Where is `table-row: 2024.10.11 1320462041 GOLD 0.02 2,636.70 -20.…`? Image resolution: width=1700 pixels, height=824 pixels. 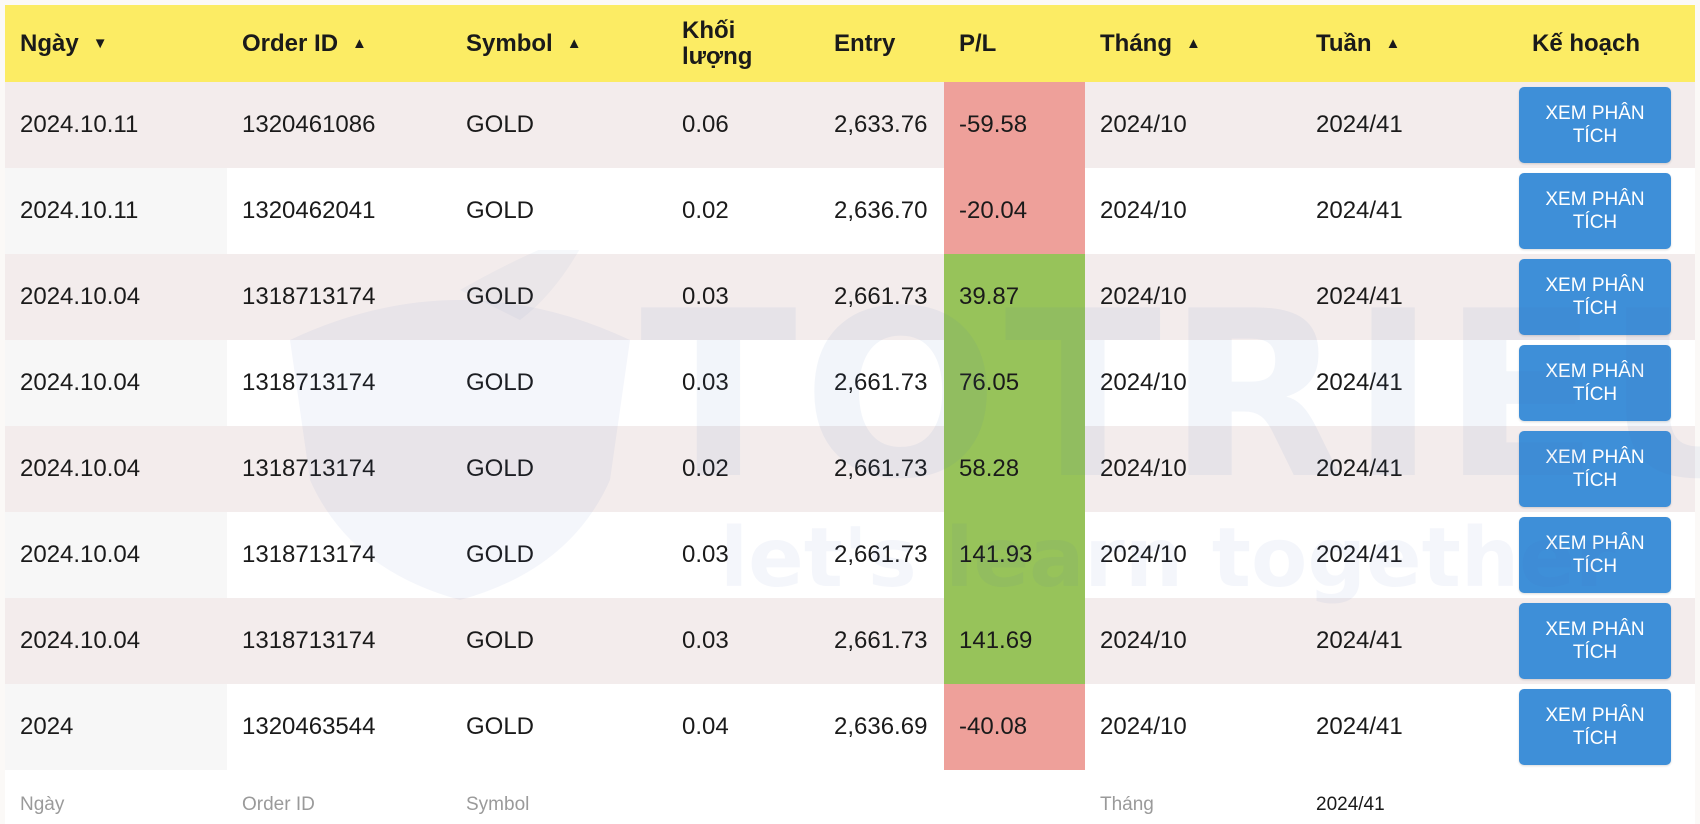
table-row: 2024.10.11 1320462041 GOLD 0.02 2,636.70 -20.… is located at coordinates (850, 211).